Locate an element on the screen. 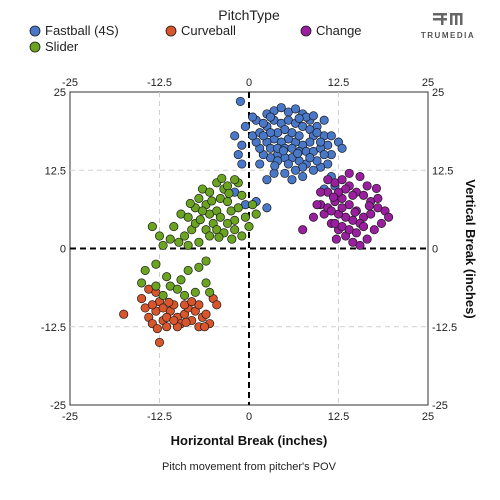 Image resolution: width=500 pixels, height=500 pixels. x-tick-label-top: -12.5 is located at coordinates (159, 83).